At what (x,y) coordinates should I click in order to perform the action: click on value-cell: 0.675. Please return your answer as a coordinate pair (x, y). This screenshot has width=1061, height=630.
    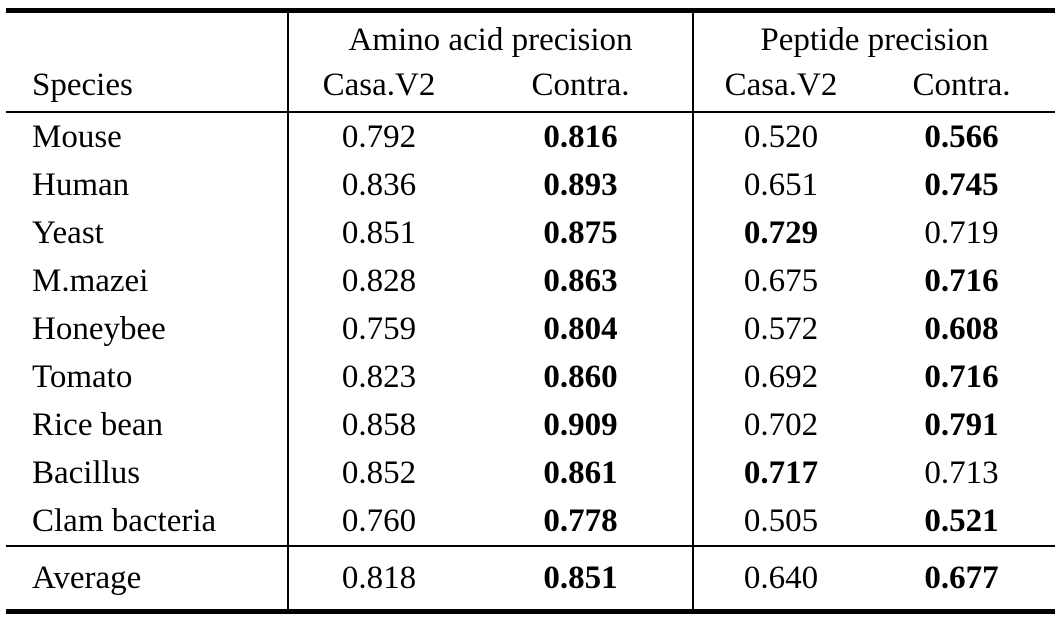
    Looking at the image, I should click on (780, 281).